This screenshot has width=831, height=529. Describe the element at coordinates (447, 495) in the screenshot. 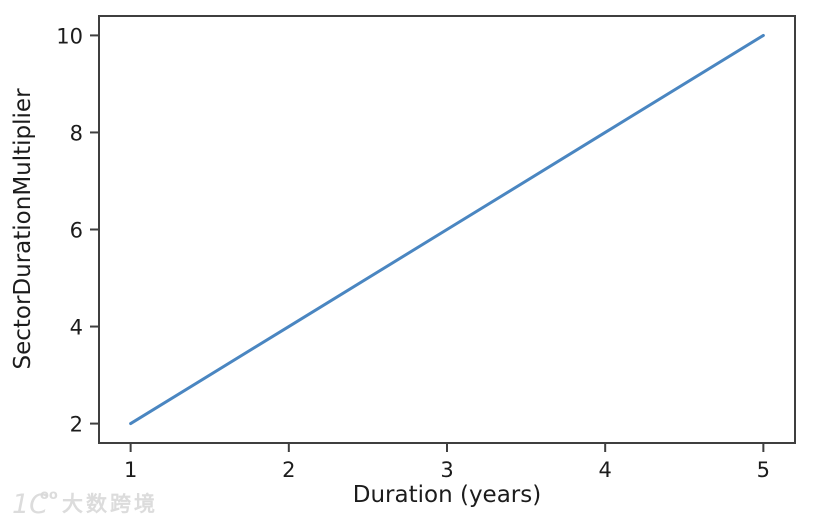

I see `x-axis-label: Duration (years)` at that location.